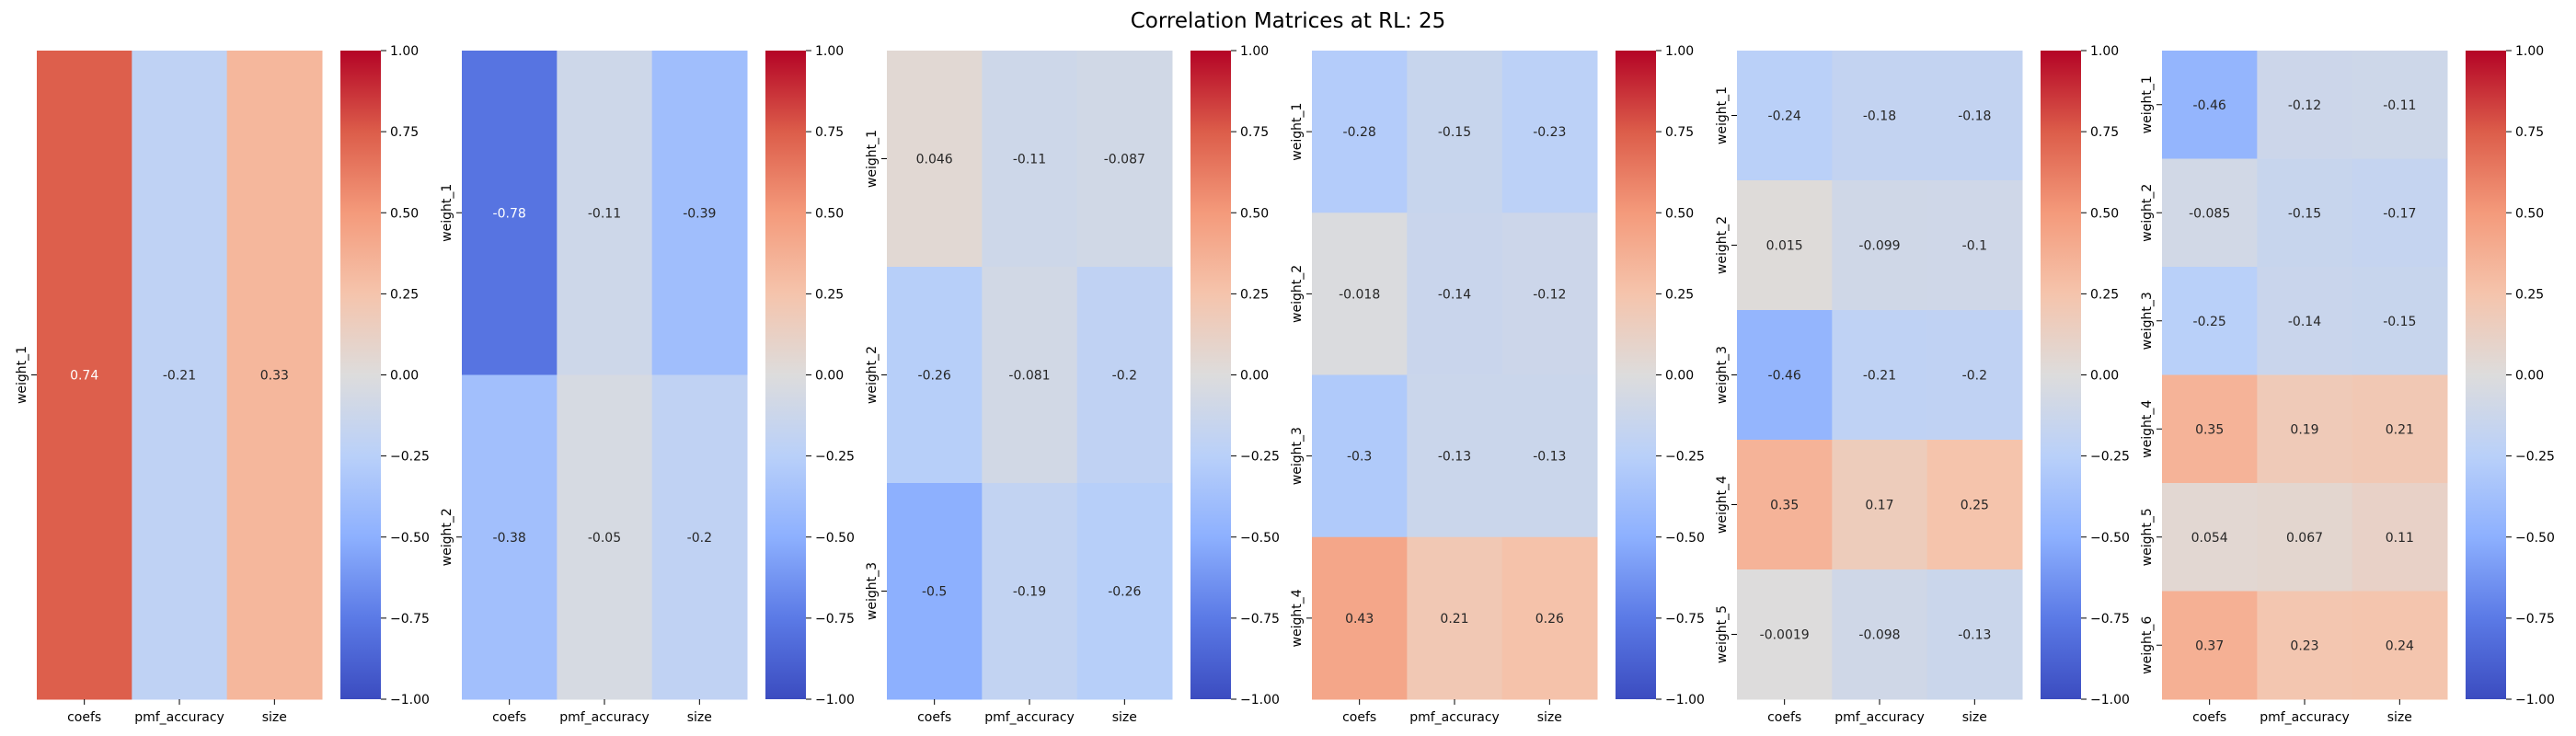  Describe the element at coordinates (1359, 132) in the screenshot. I see `cell-value-label: -0.28` at that location.